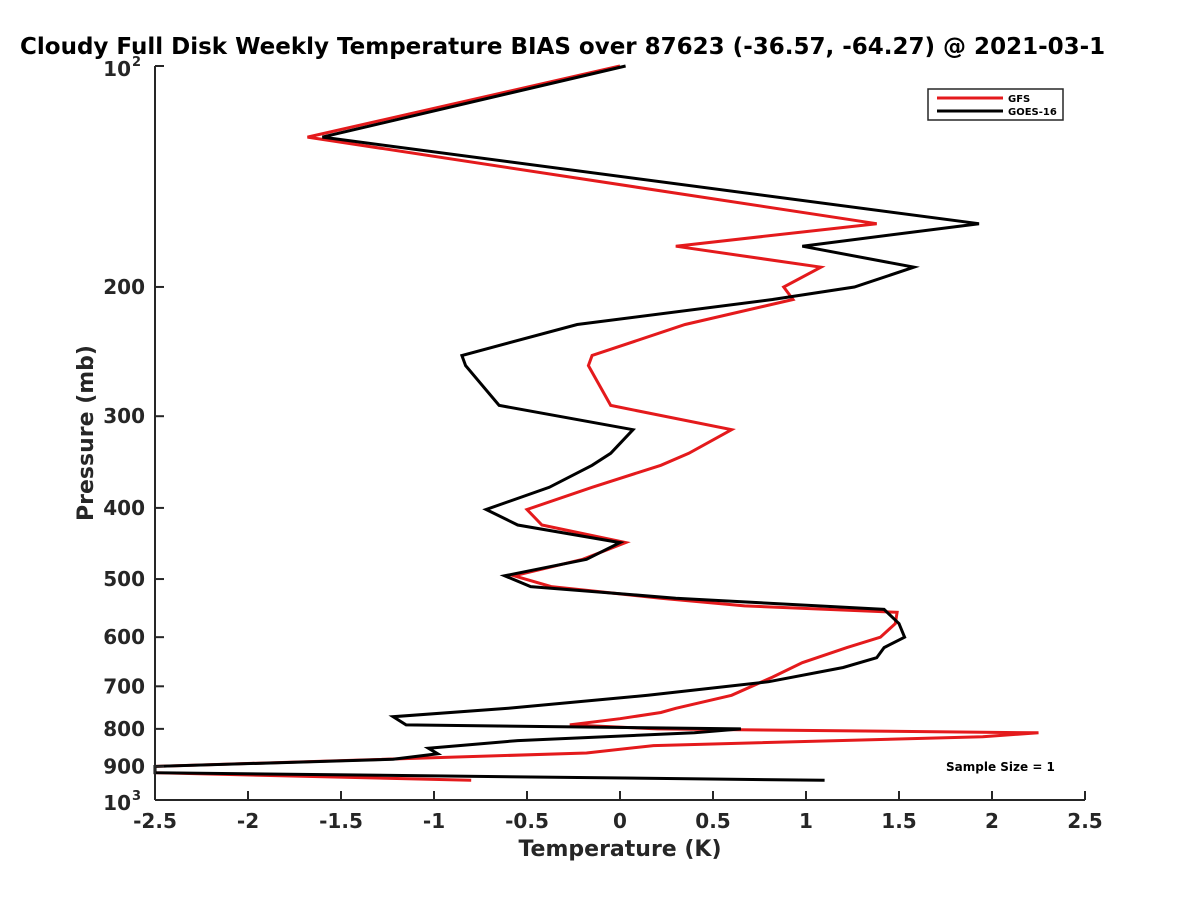 This screenshot has height=900, width=1200. I want to click on x-tick-label: 2.5, so click(1084, 821).